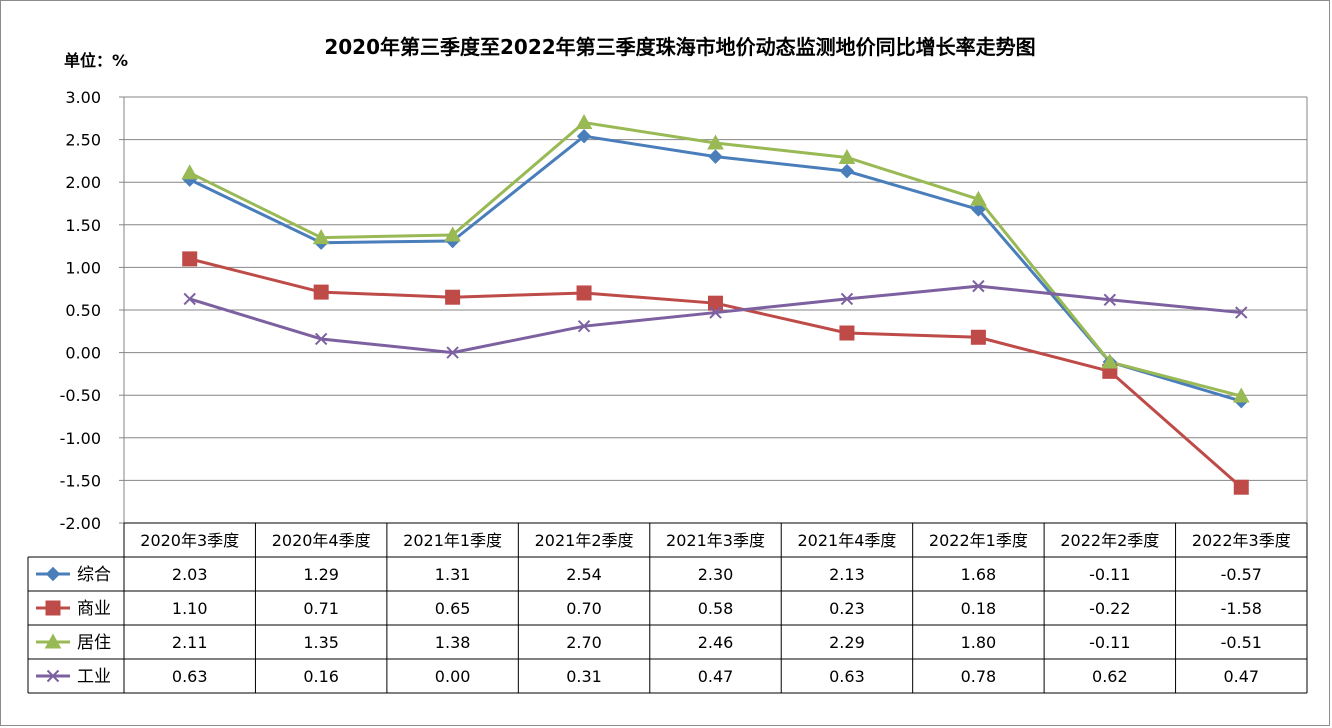 The width and height of the screenshot is (1332, 728). I want to click on table-cell: 2.46, so click(716, 642).